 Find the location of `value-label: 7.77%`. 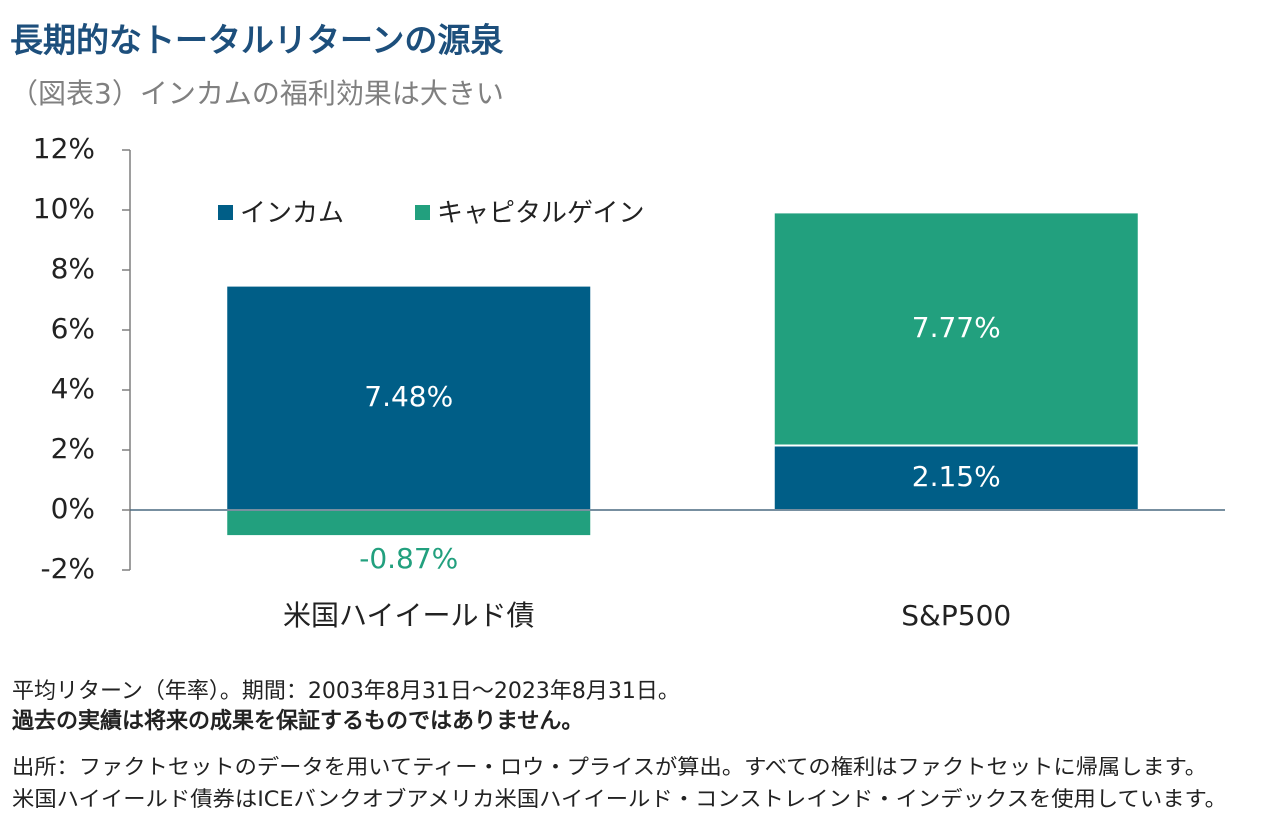

value-label: 7.77% is located at coordinates (956, 327).